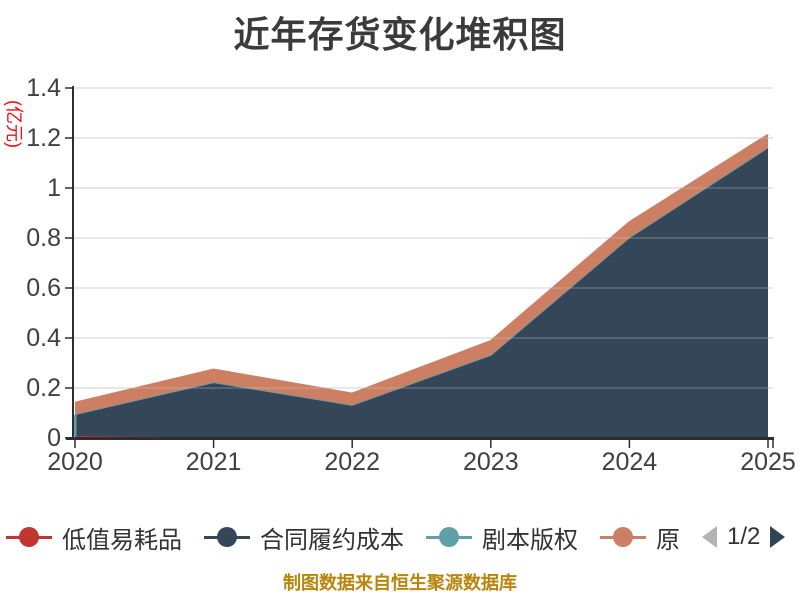  I want to click on x-tick-label: 2024, so click(629, 462).